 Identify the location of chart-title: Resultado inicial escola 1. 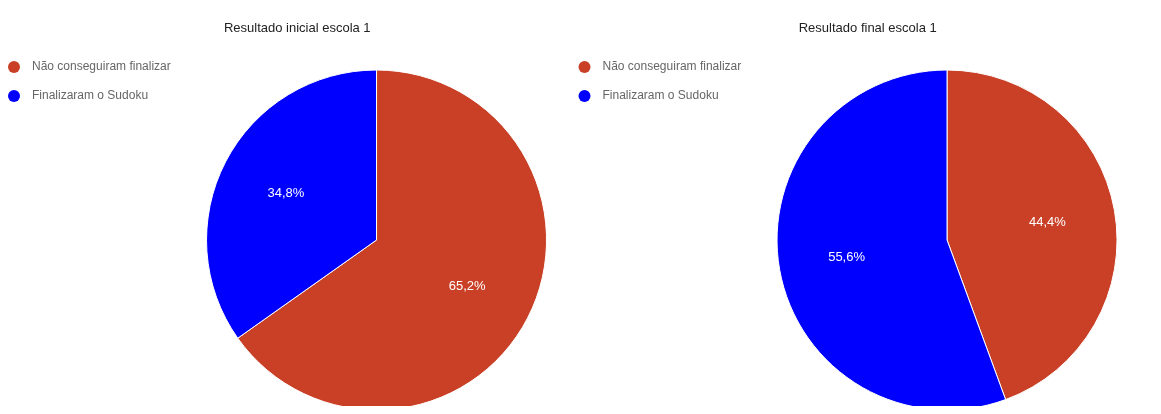
(297, 27).